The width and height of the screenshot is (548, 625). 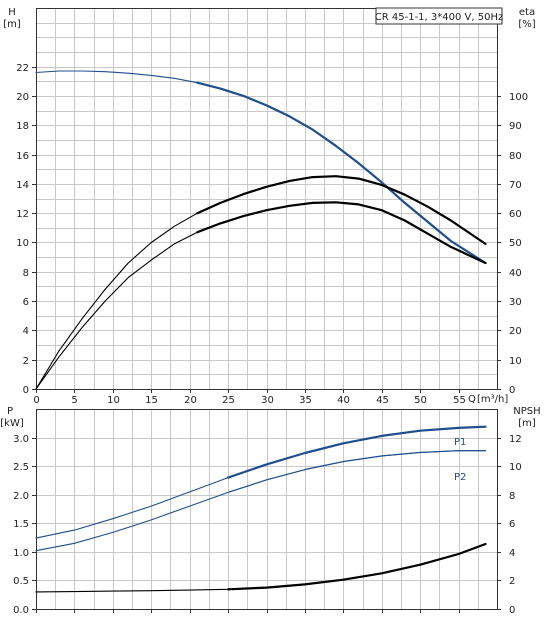 I want to click on y-tick-label: 0, so click(x=26, y=390).